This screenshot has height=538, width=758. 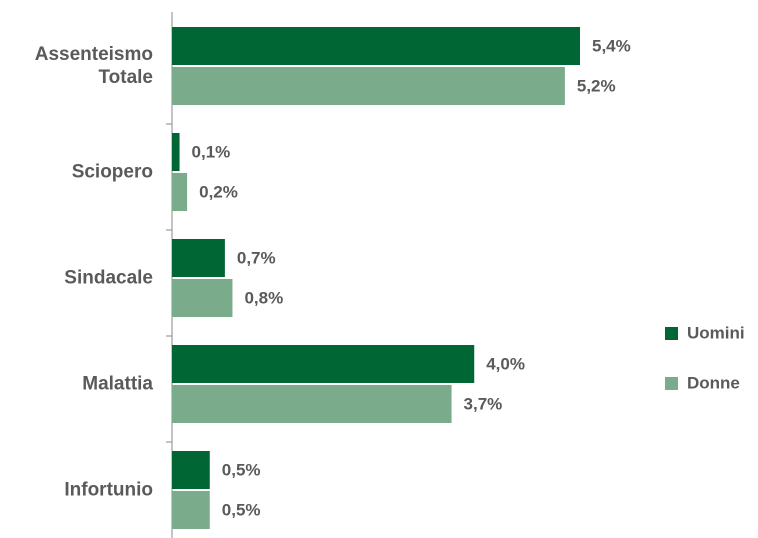 What do you see at coordinates (596, 85) in the screenshot?
I see `value-label: 5,2%` at bounding box center [596, 85].